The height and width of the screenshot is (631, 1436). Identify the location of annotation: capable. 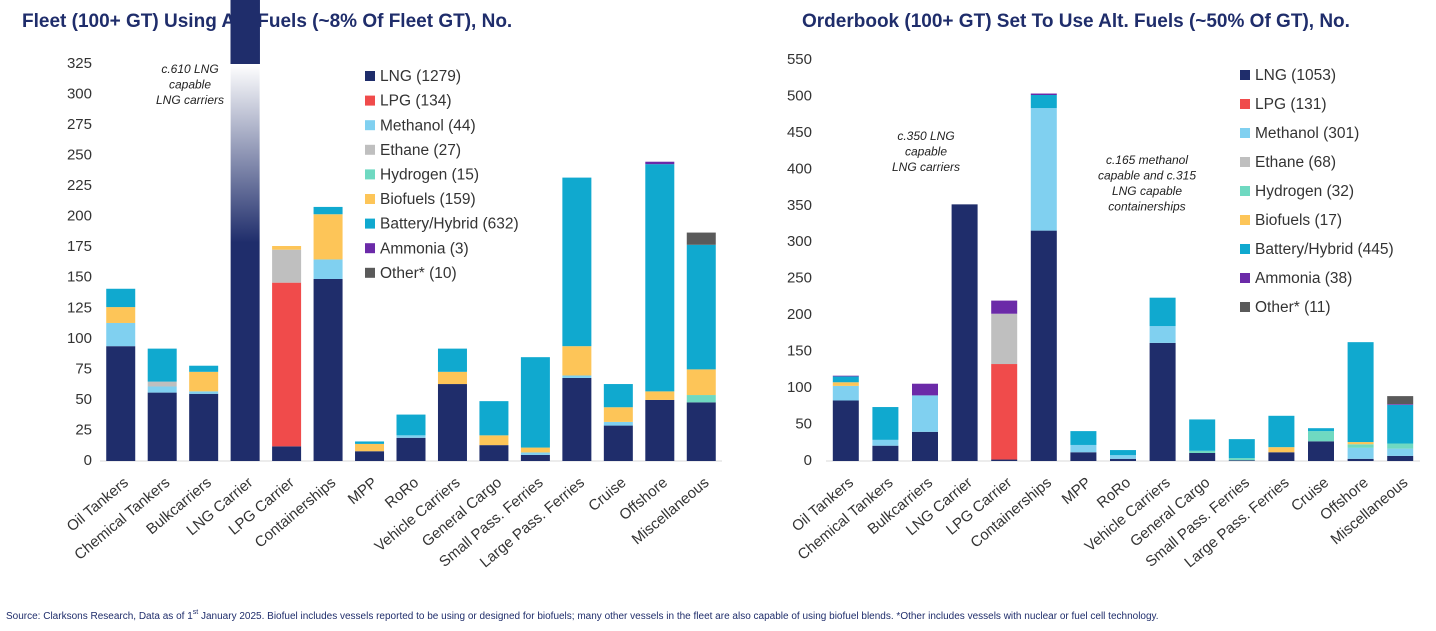
(190, 85).